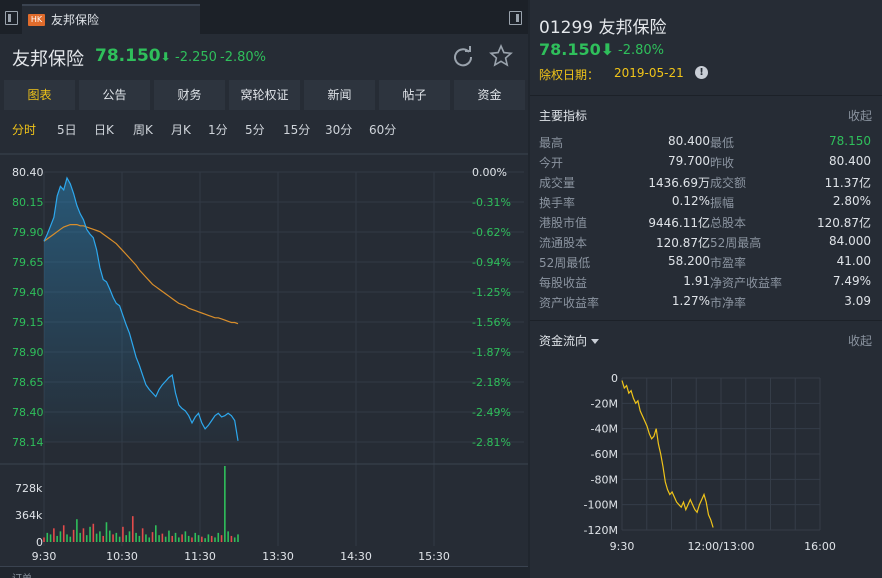 The width and height of the screenshot is (882, 578). I want to click on period-9: 60分, so click(383, 130).